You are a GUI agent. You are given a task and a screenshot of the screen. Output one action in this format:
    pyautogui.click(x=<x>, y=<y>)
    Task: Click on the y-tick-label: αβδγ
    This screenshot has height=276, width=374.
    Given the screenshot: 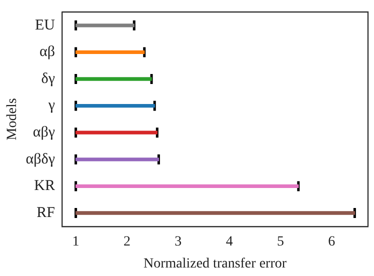 What is the action you would take?
    pyautogui.click(x=41, y=159)
    